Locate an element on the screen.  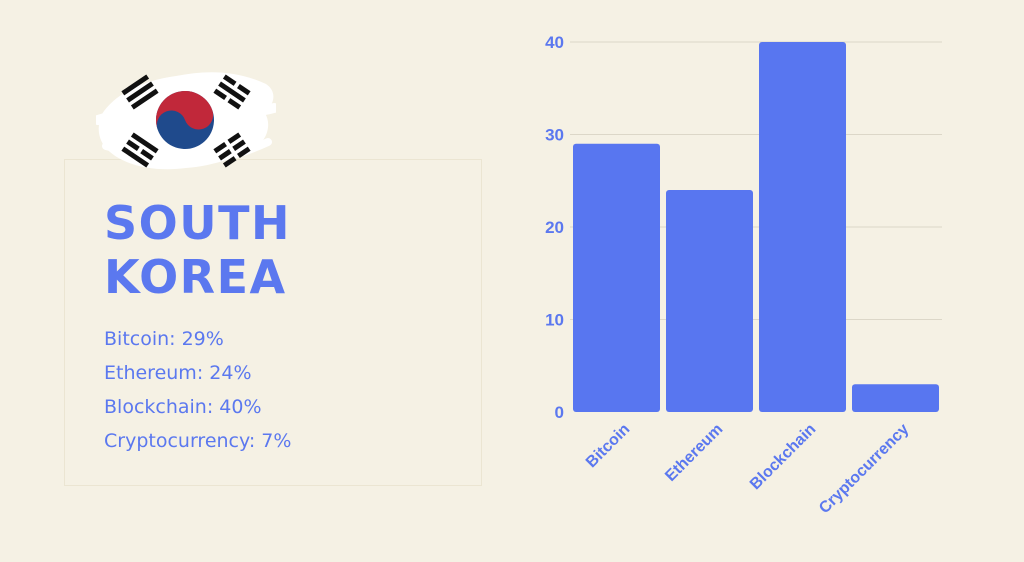
bar-blockchain is located at coordinates (802, 227).